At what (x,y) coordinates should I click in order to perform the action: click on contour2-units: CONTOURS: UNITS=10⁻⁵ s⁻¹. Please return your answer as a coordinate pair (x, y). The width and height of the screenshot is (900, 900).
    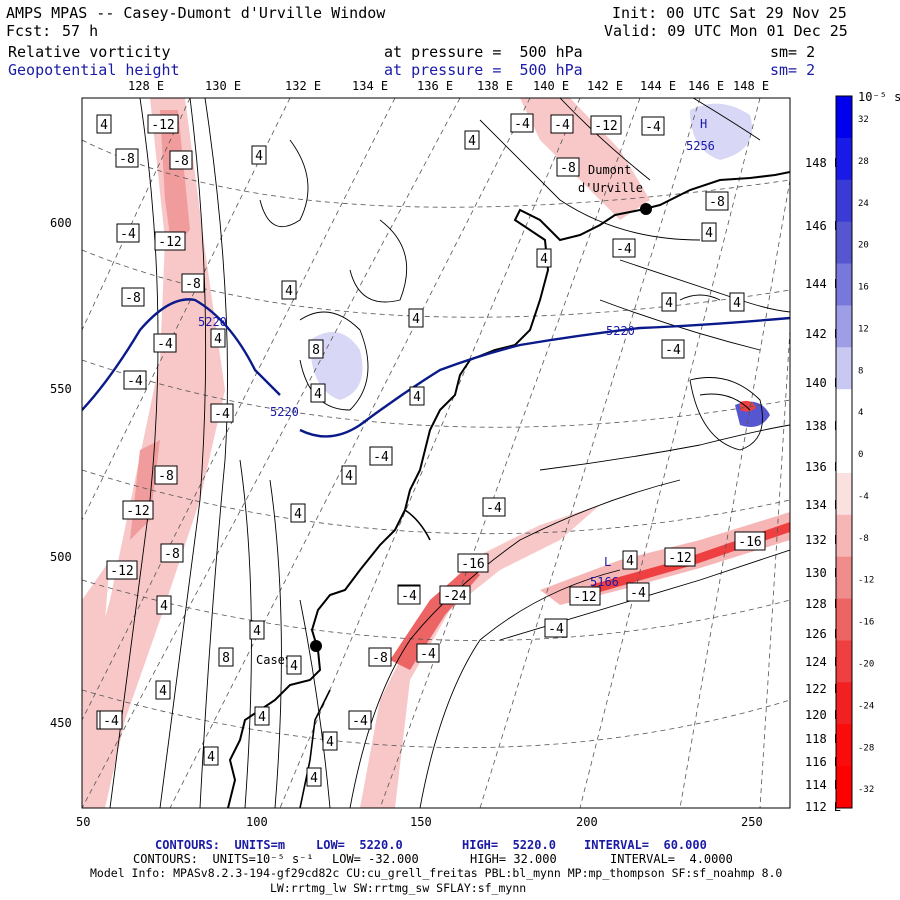
    Looking at the image, I should click on (223, 859).